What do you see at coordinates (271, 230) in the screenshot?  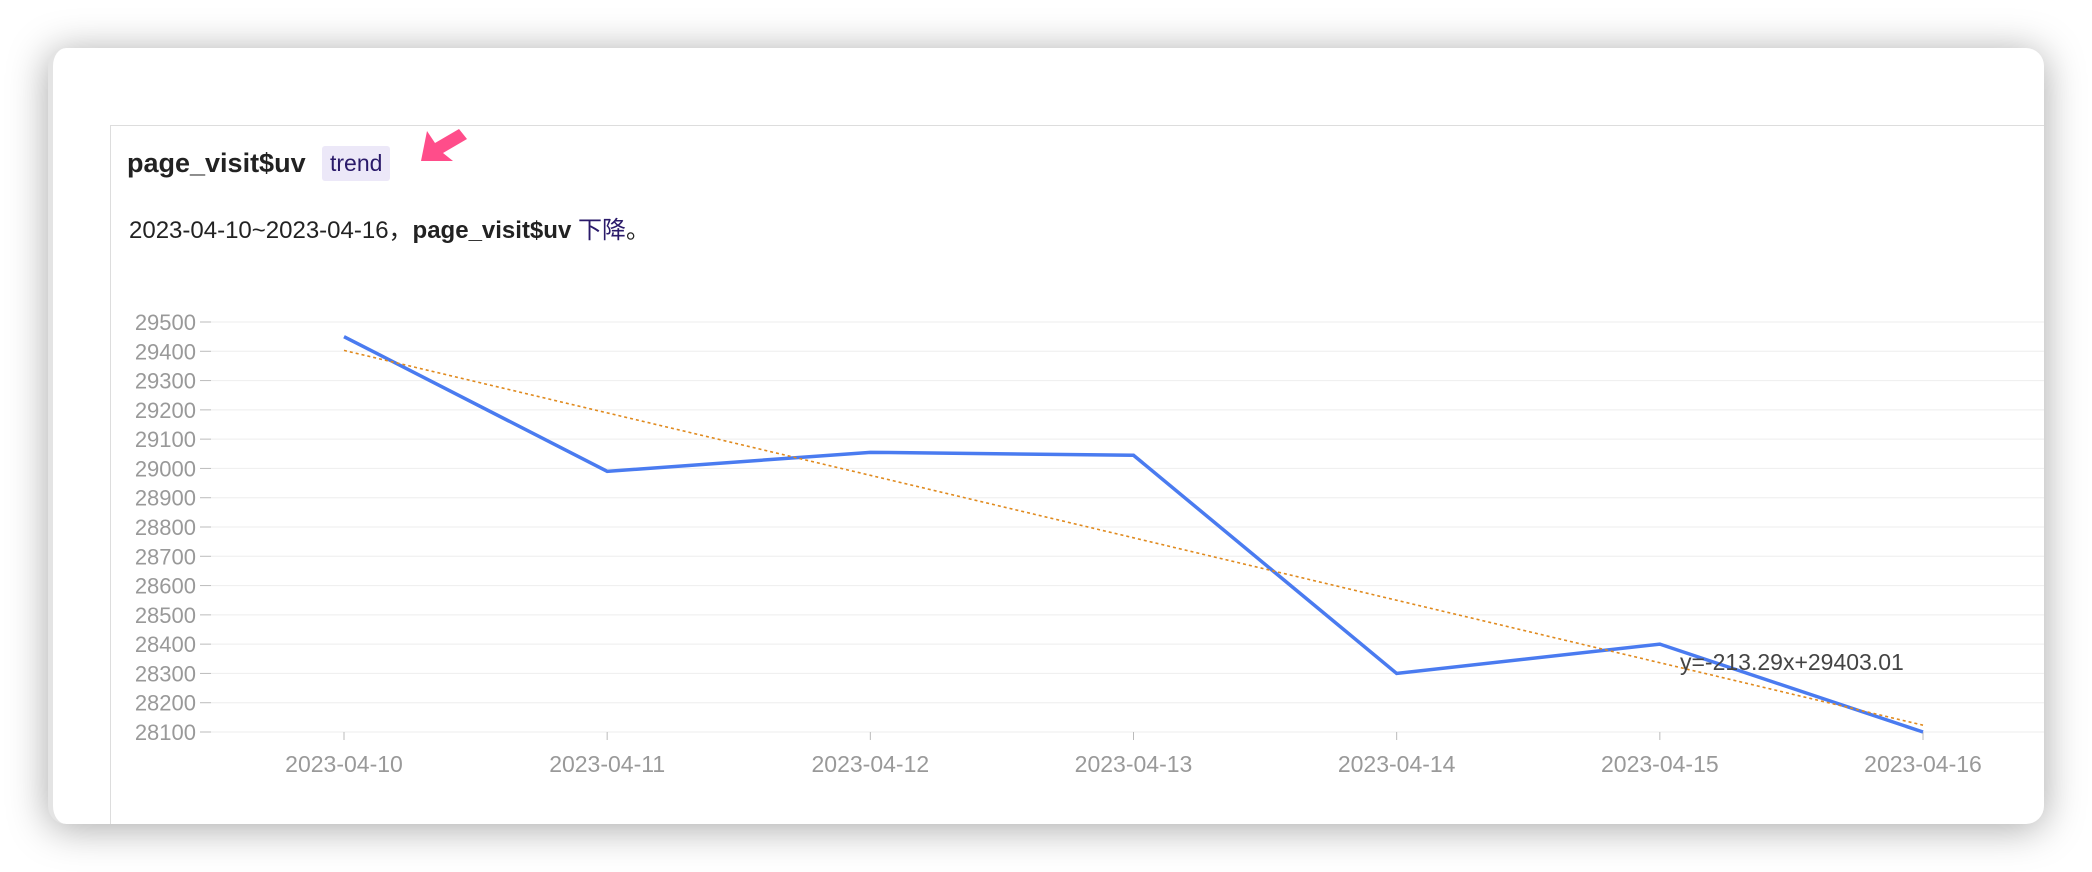 I see `date-range: 2023-04-10~2023-04-16，` at bounding box center [271, 230].